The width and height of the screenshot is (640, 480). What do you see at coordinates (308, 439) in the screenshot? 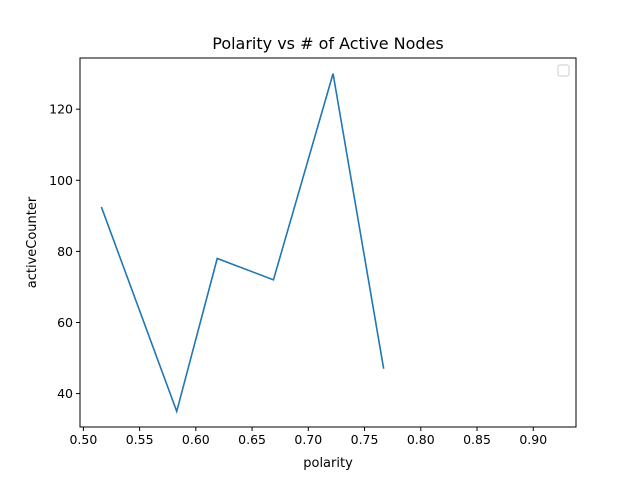
I see `x-tick-label: 0.70` at bounding box center [308, 439].